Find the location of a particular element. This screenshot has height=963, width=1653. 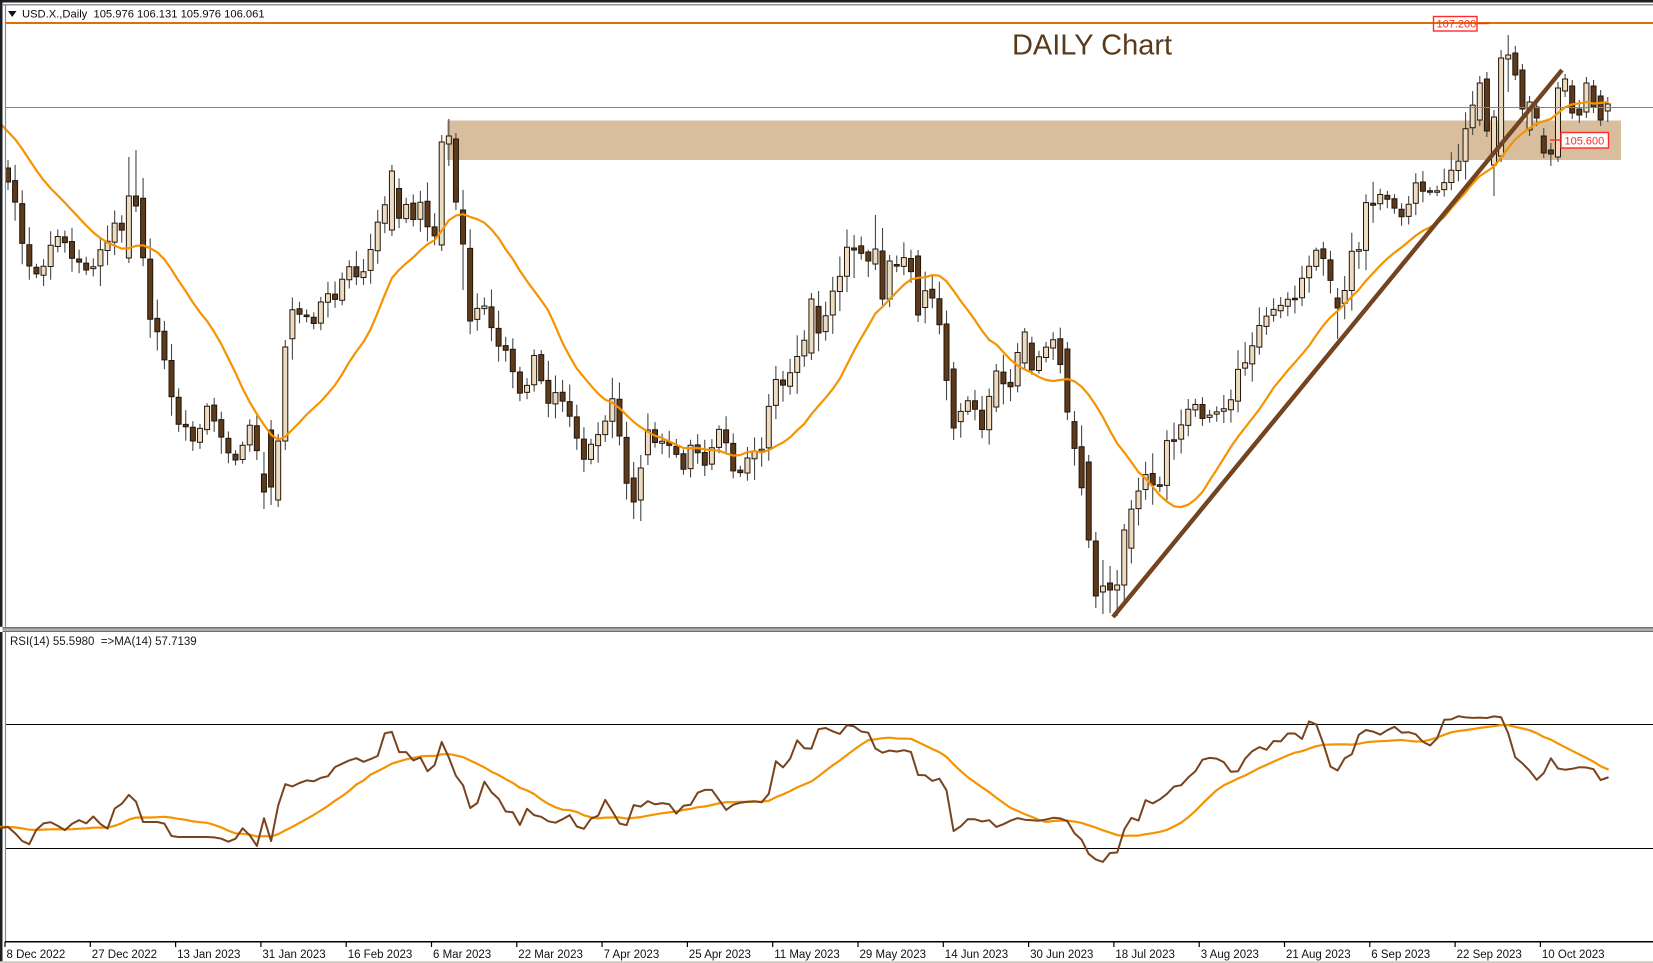

svg-text: 21 Aug 2023 is located at coordinates (1318, 955).